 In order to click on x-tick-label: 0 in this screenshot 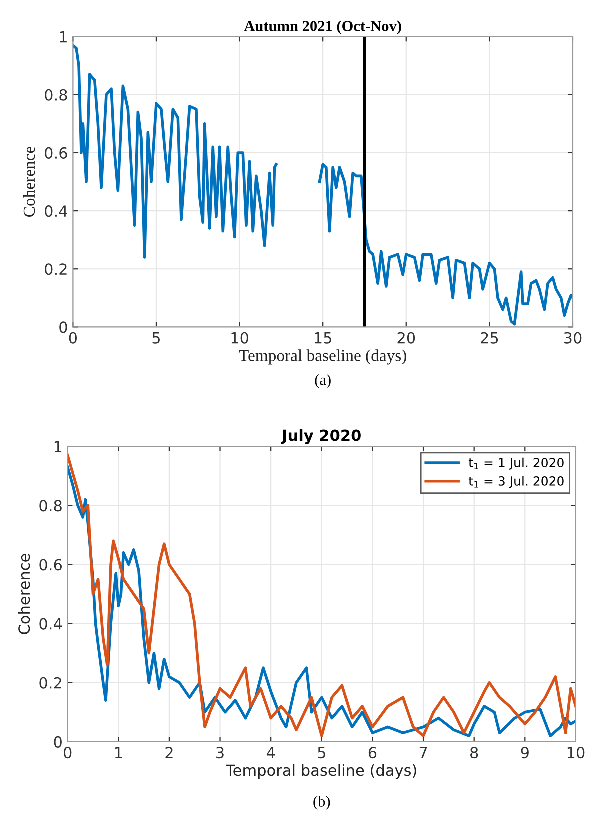, I will do `click(73, 338)`.